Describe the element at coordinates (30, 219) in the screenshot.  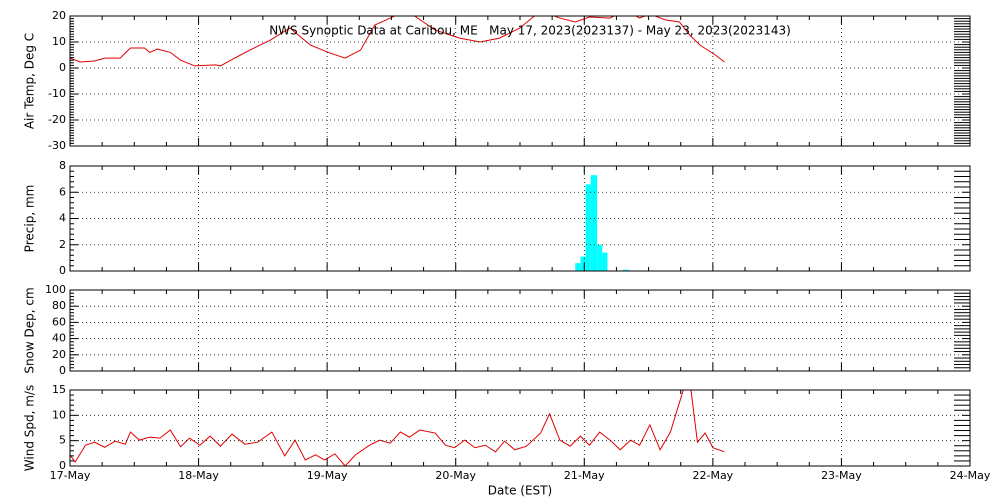
I see `y-axis-label: Precip, mm` at that location.